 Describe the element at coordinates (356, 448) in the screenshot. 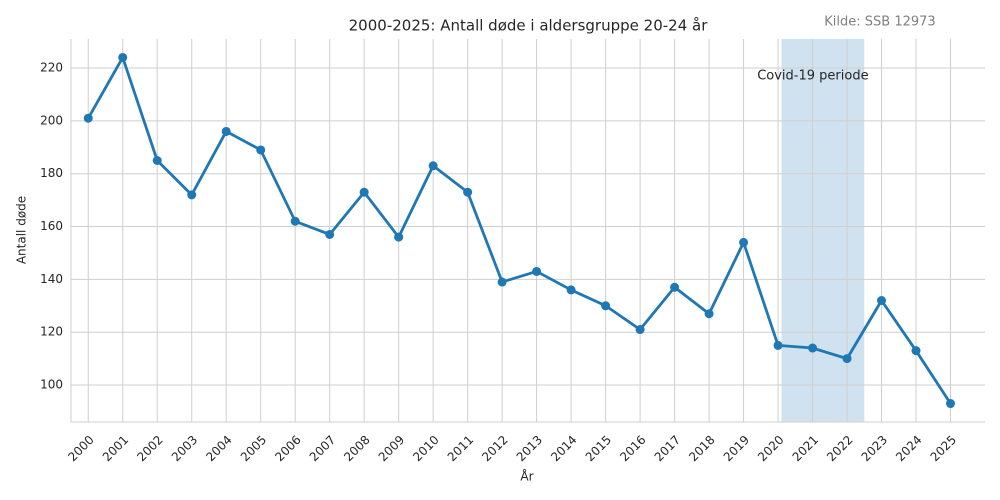

I see `x-tick-label: 2008` at that location.